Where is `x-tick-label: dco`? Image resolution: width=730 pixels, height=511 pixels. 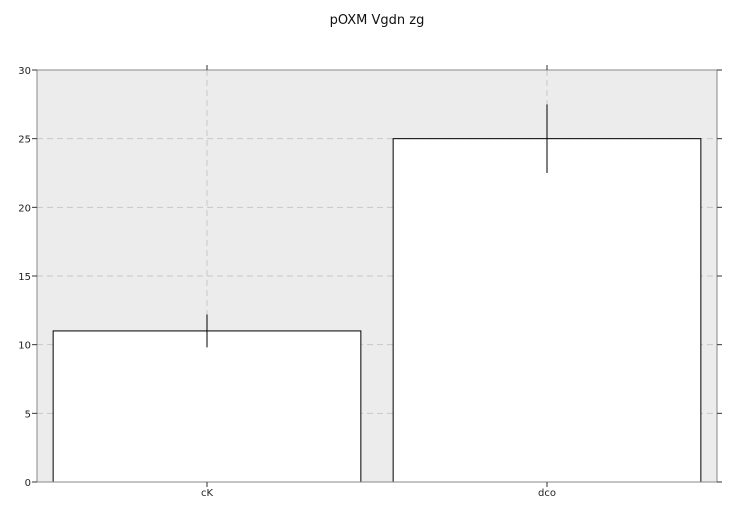
x-tick-label: dco is located at coordinates (547, 493).